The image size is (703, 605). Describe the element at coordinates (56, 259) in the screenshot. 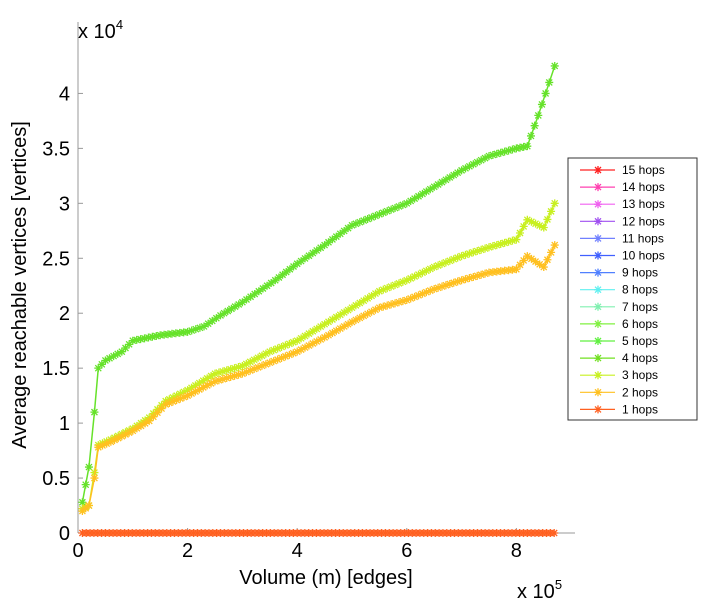

I see `y-tick-label: 2.5` at that location.